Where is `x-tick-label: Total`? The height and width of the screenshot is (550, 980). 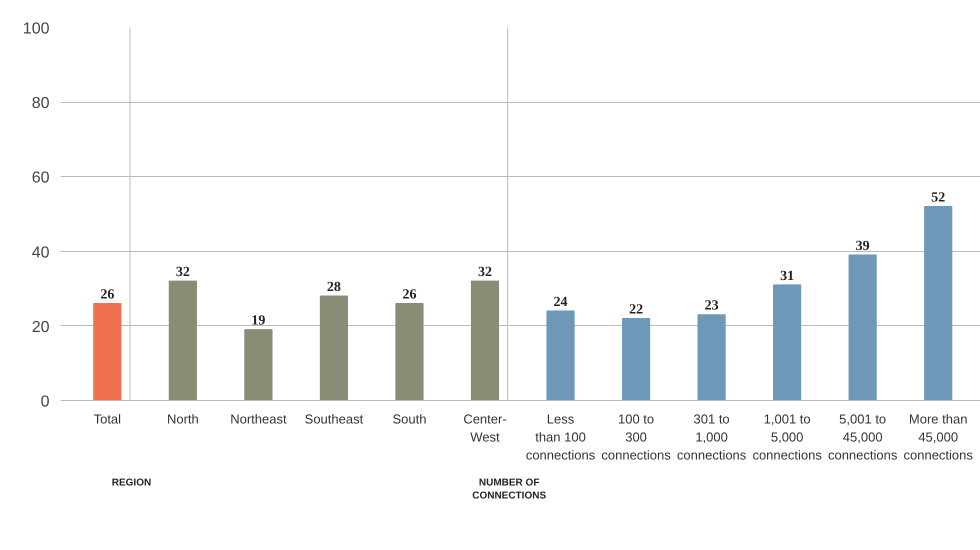
x-tick-label: Total is located at coordinates (108, 419).